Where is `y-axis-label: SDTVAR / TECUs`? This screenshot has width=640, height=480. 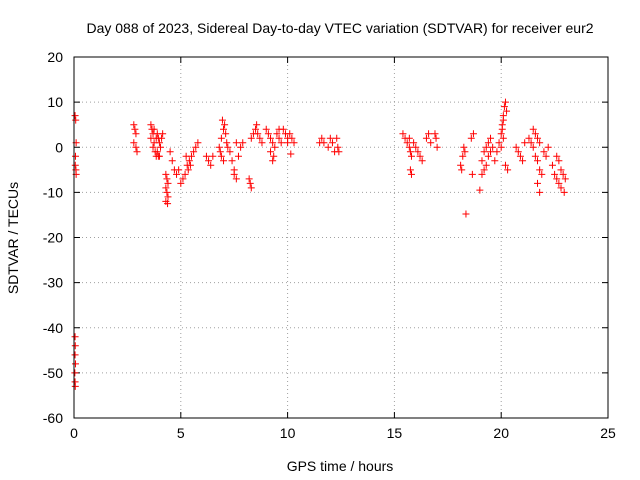
y-axis-label: SDTVAR / TECUs is located at coordinates (13, 238).